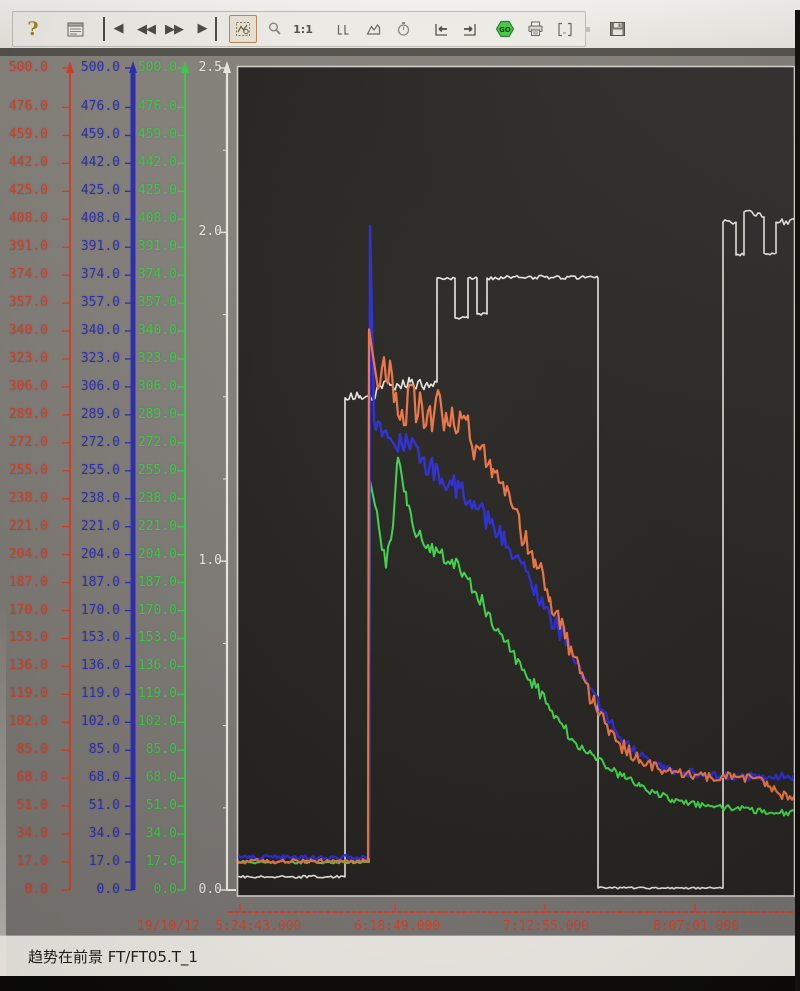 The width and height of the screenshot is (800, 991). I want to click on red-axis-tick-label: 85.0, so click(32, 750).